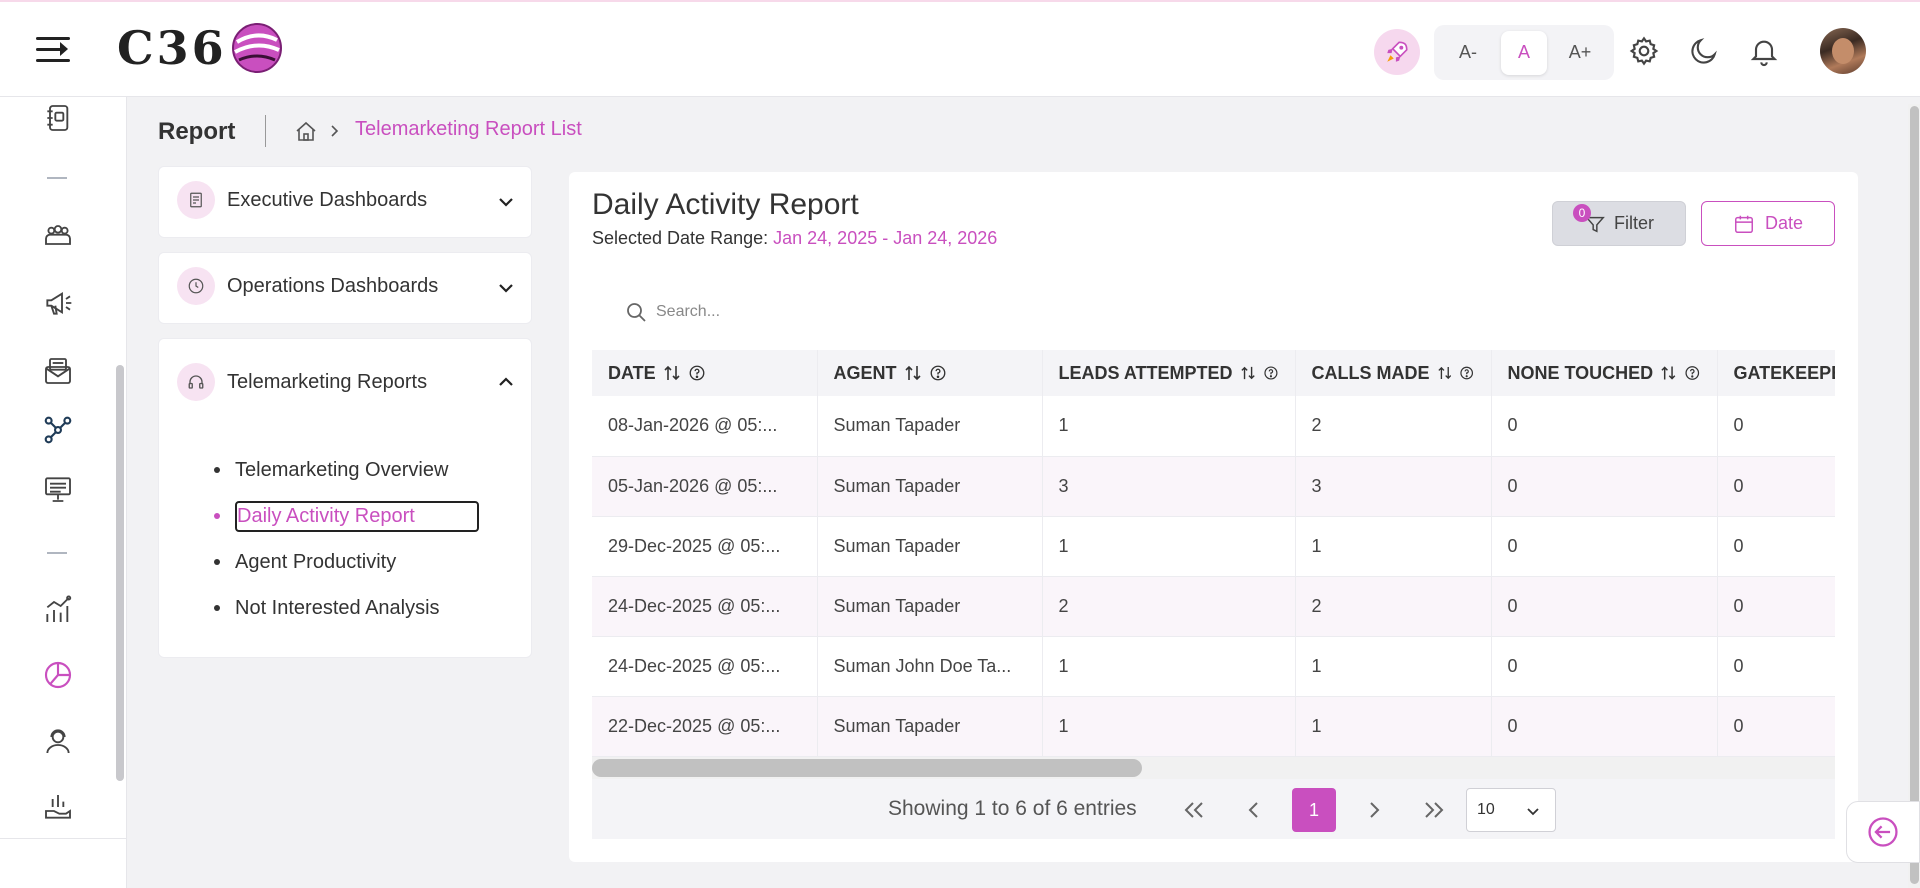 The image size is (1920, 888). I want to click on menu-toggle-icon, so click(53, 50).